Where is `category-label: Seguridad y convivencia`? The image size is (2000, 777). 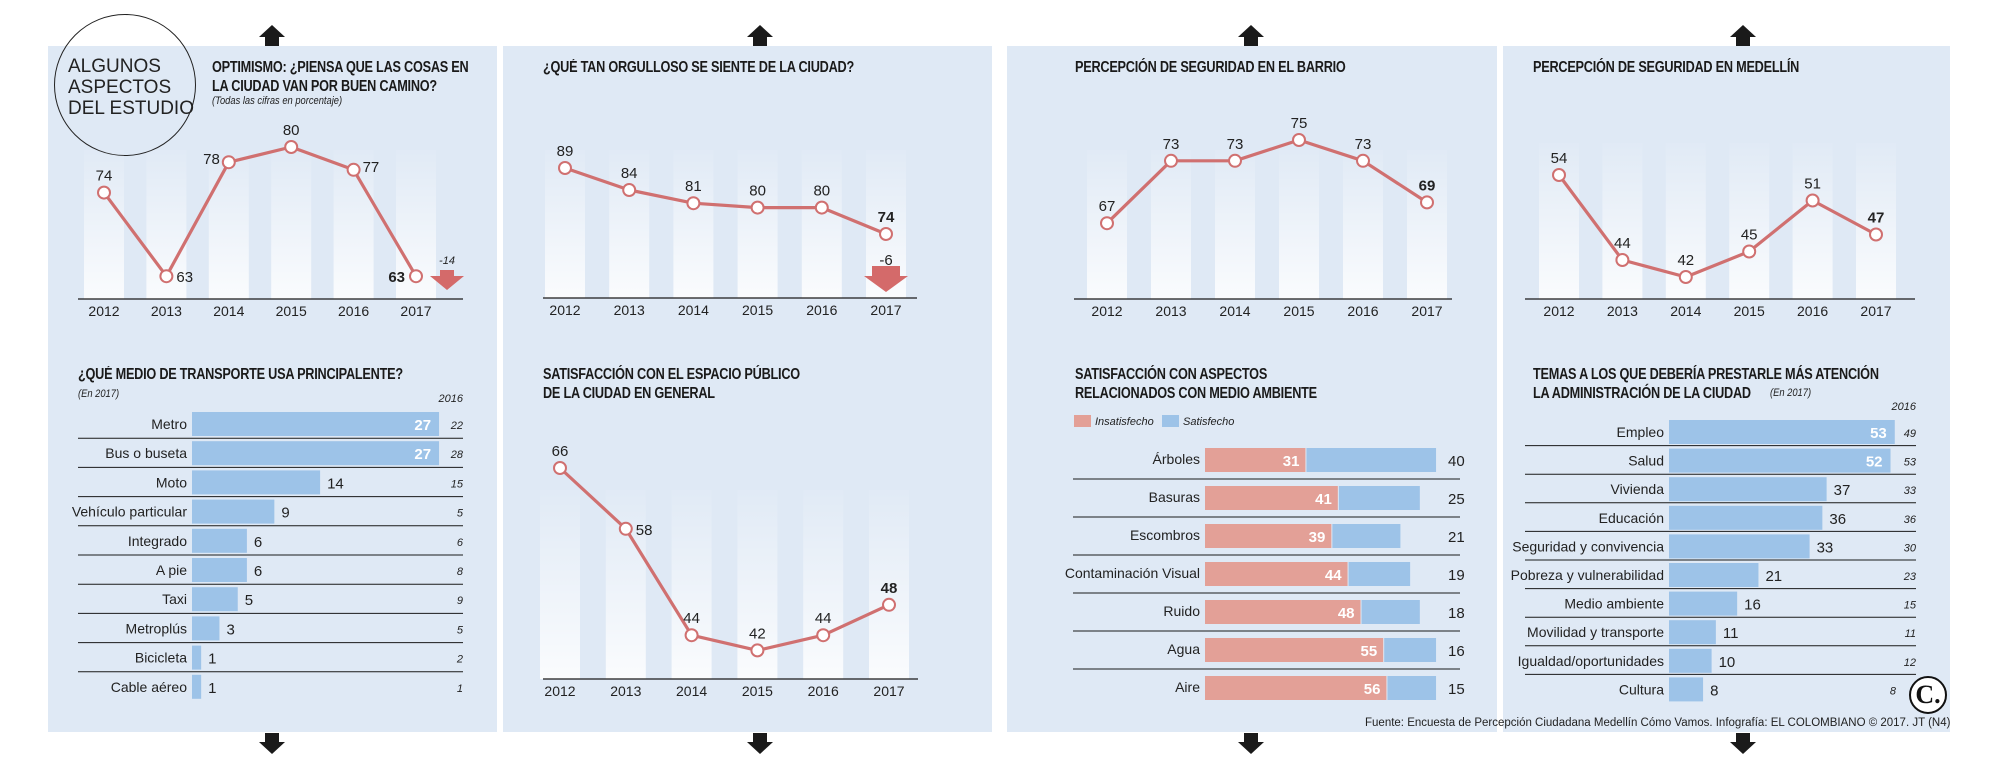 category-label: Seguridad y convivencia is located at coordinates (1588, 546).